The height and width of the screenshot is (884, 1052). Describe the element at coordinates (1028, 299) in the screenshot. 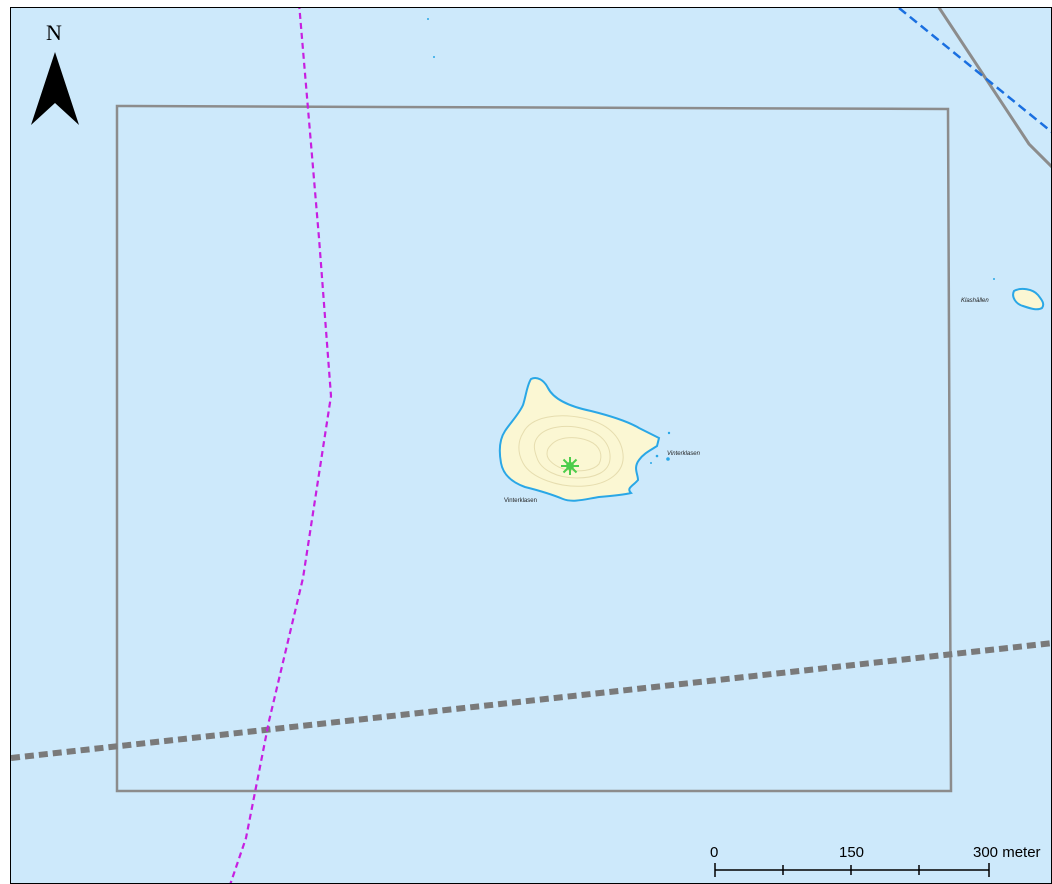

I see `east-islet-shape` at that location.